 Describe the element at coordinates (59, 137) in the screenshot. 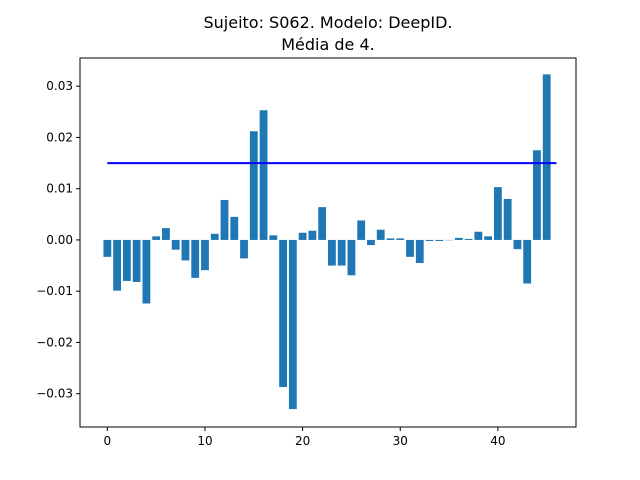

I see `y-tick-label: 0.02` at that location.